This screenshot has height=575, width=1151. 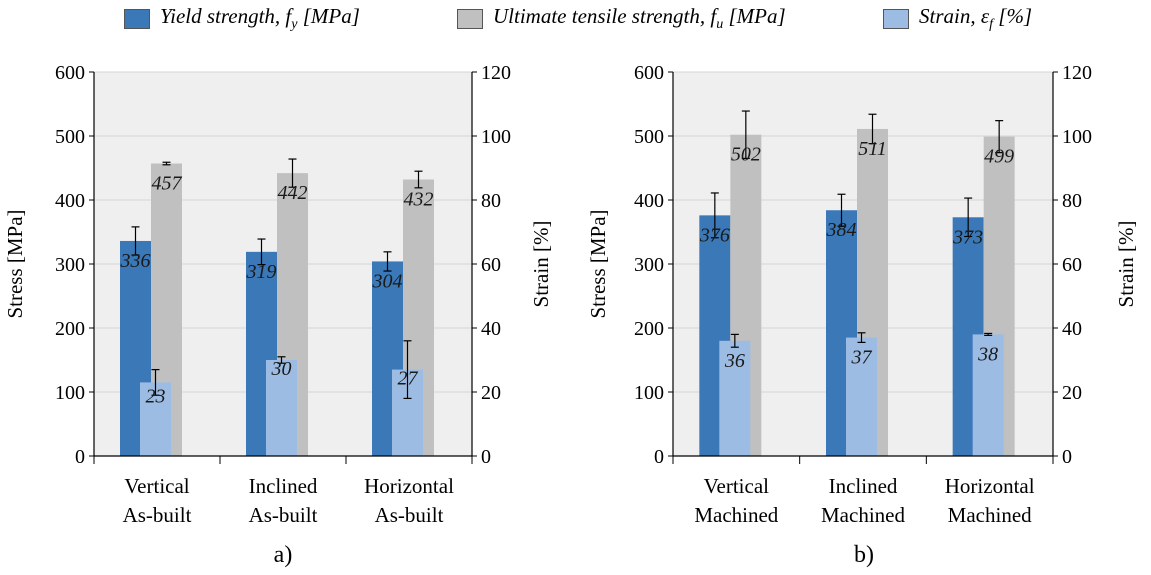 I want to click on data-label-uts: 499, so click(x=999, y=157).